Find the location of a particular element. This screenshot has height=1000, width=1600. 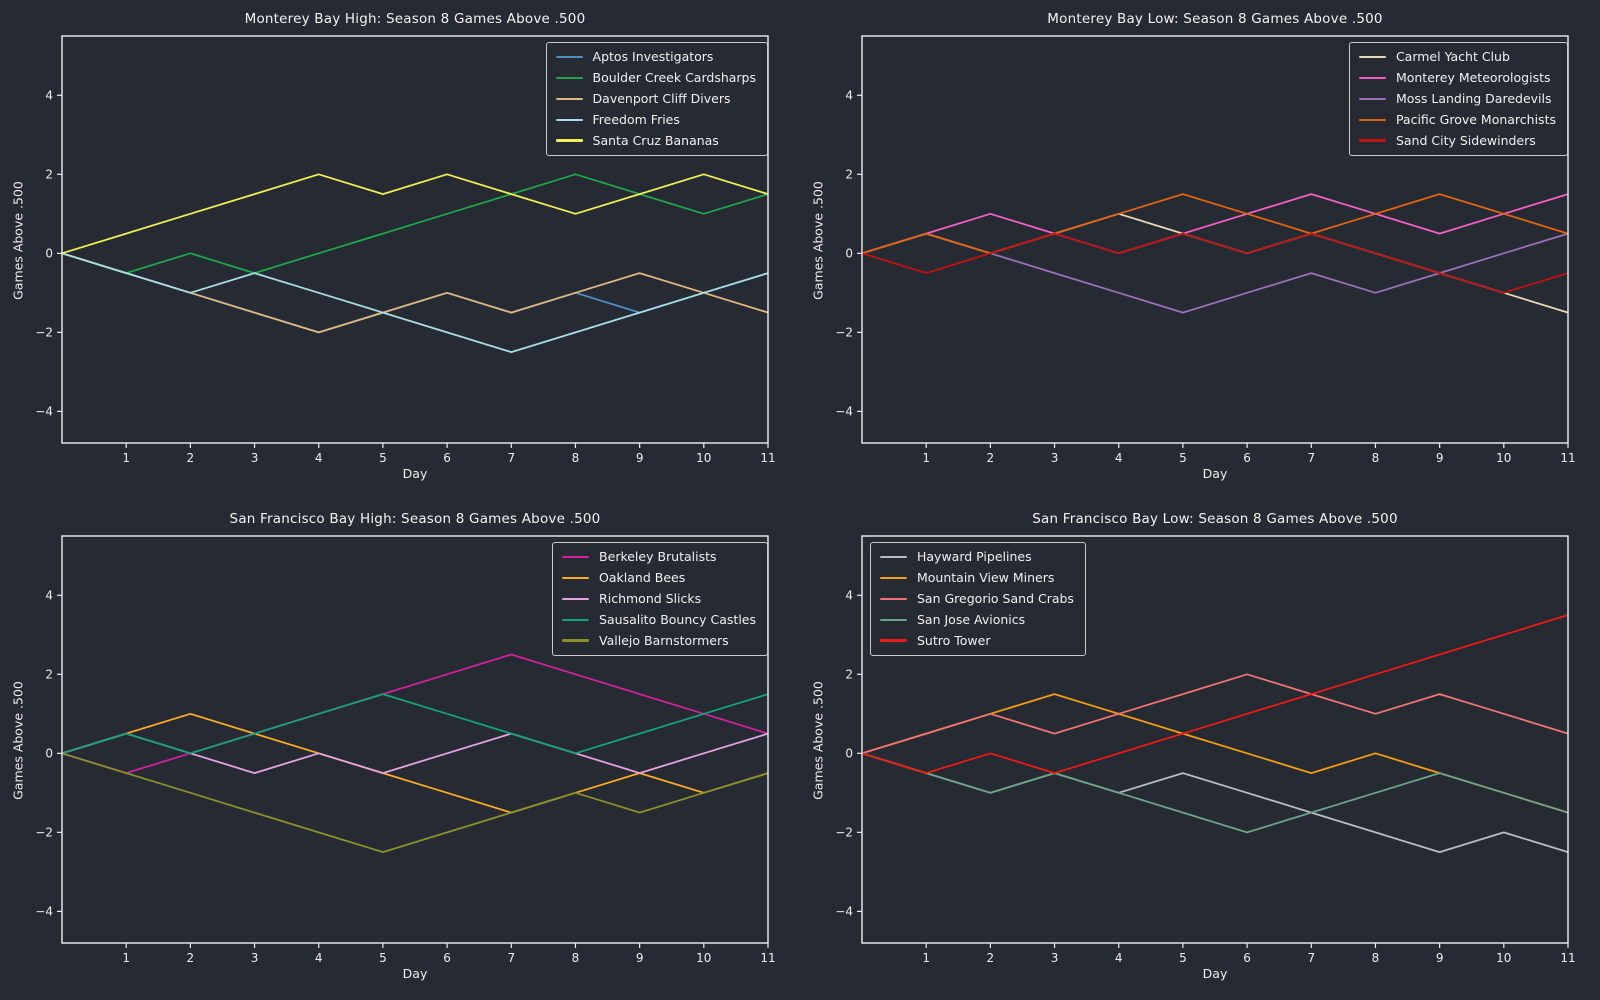

legend-label: San Jose Avionics is located at coordinates (971, 619).